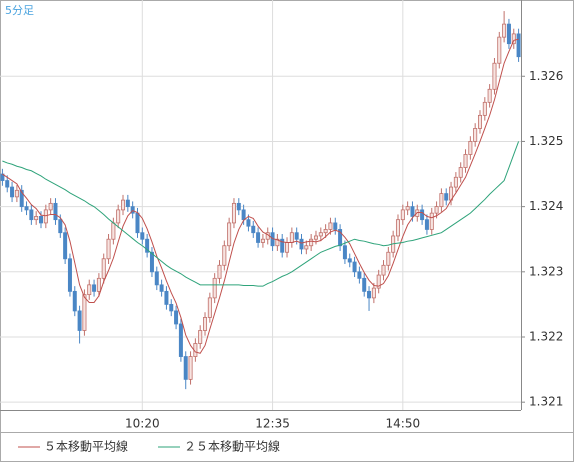 The height and width of the screenshot is (462, 574). Describe the element at coordinates (232, 446) in the screenshot. I see `legend-label: ２５本移動平均線` at that location.